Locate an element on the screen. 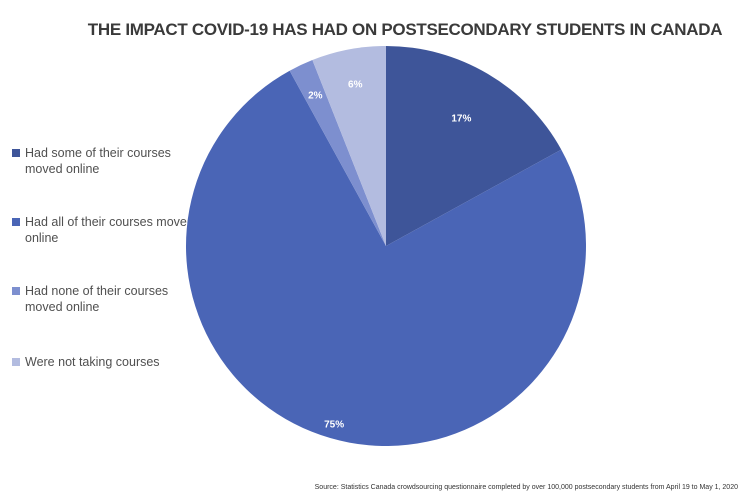 The width and height of the screenshot is (750, 500). data-label-none-online: 2% is located at coordinates (315, 95).